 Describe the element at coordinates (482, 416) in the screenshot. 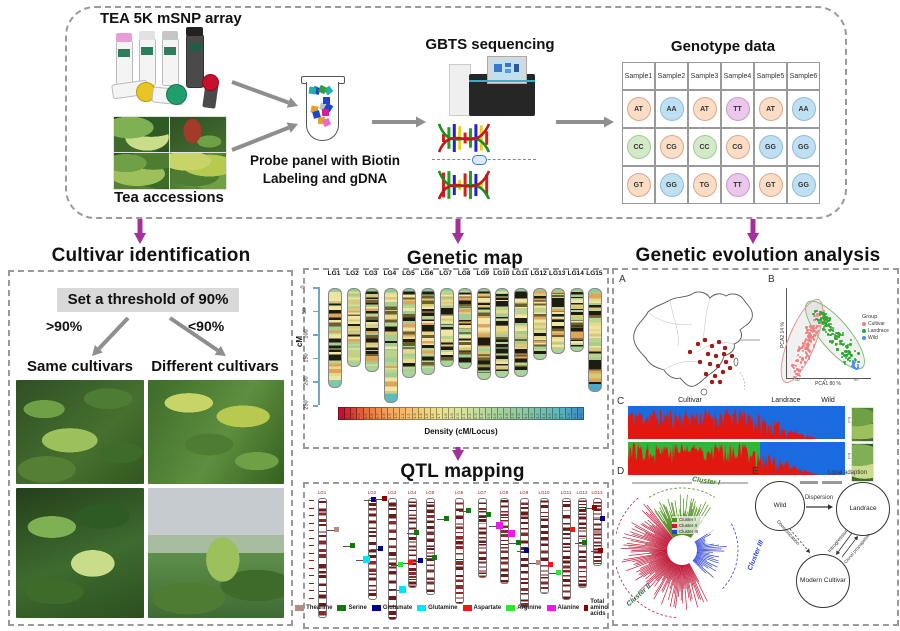

I see `density-tick: 2.4` at that location.